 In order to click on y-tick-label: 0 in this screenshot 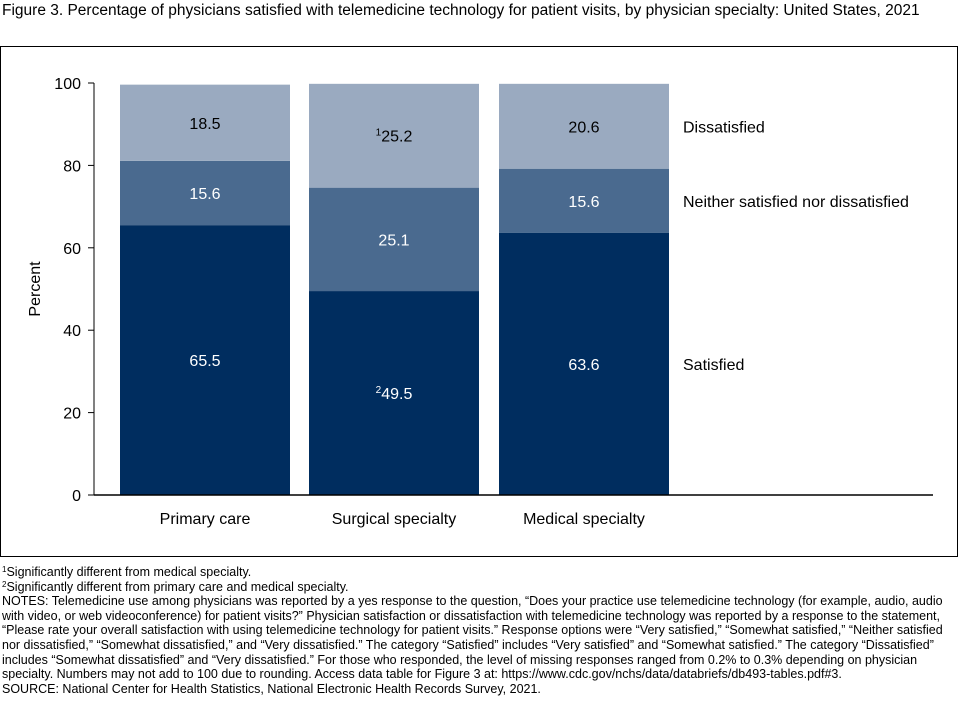, I will do `click(76, 496)`.